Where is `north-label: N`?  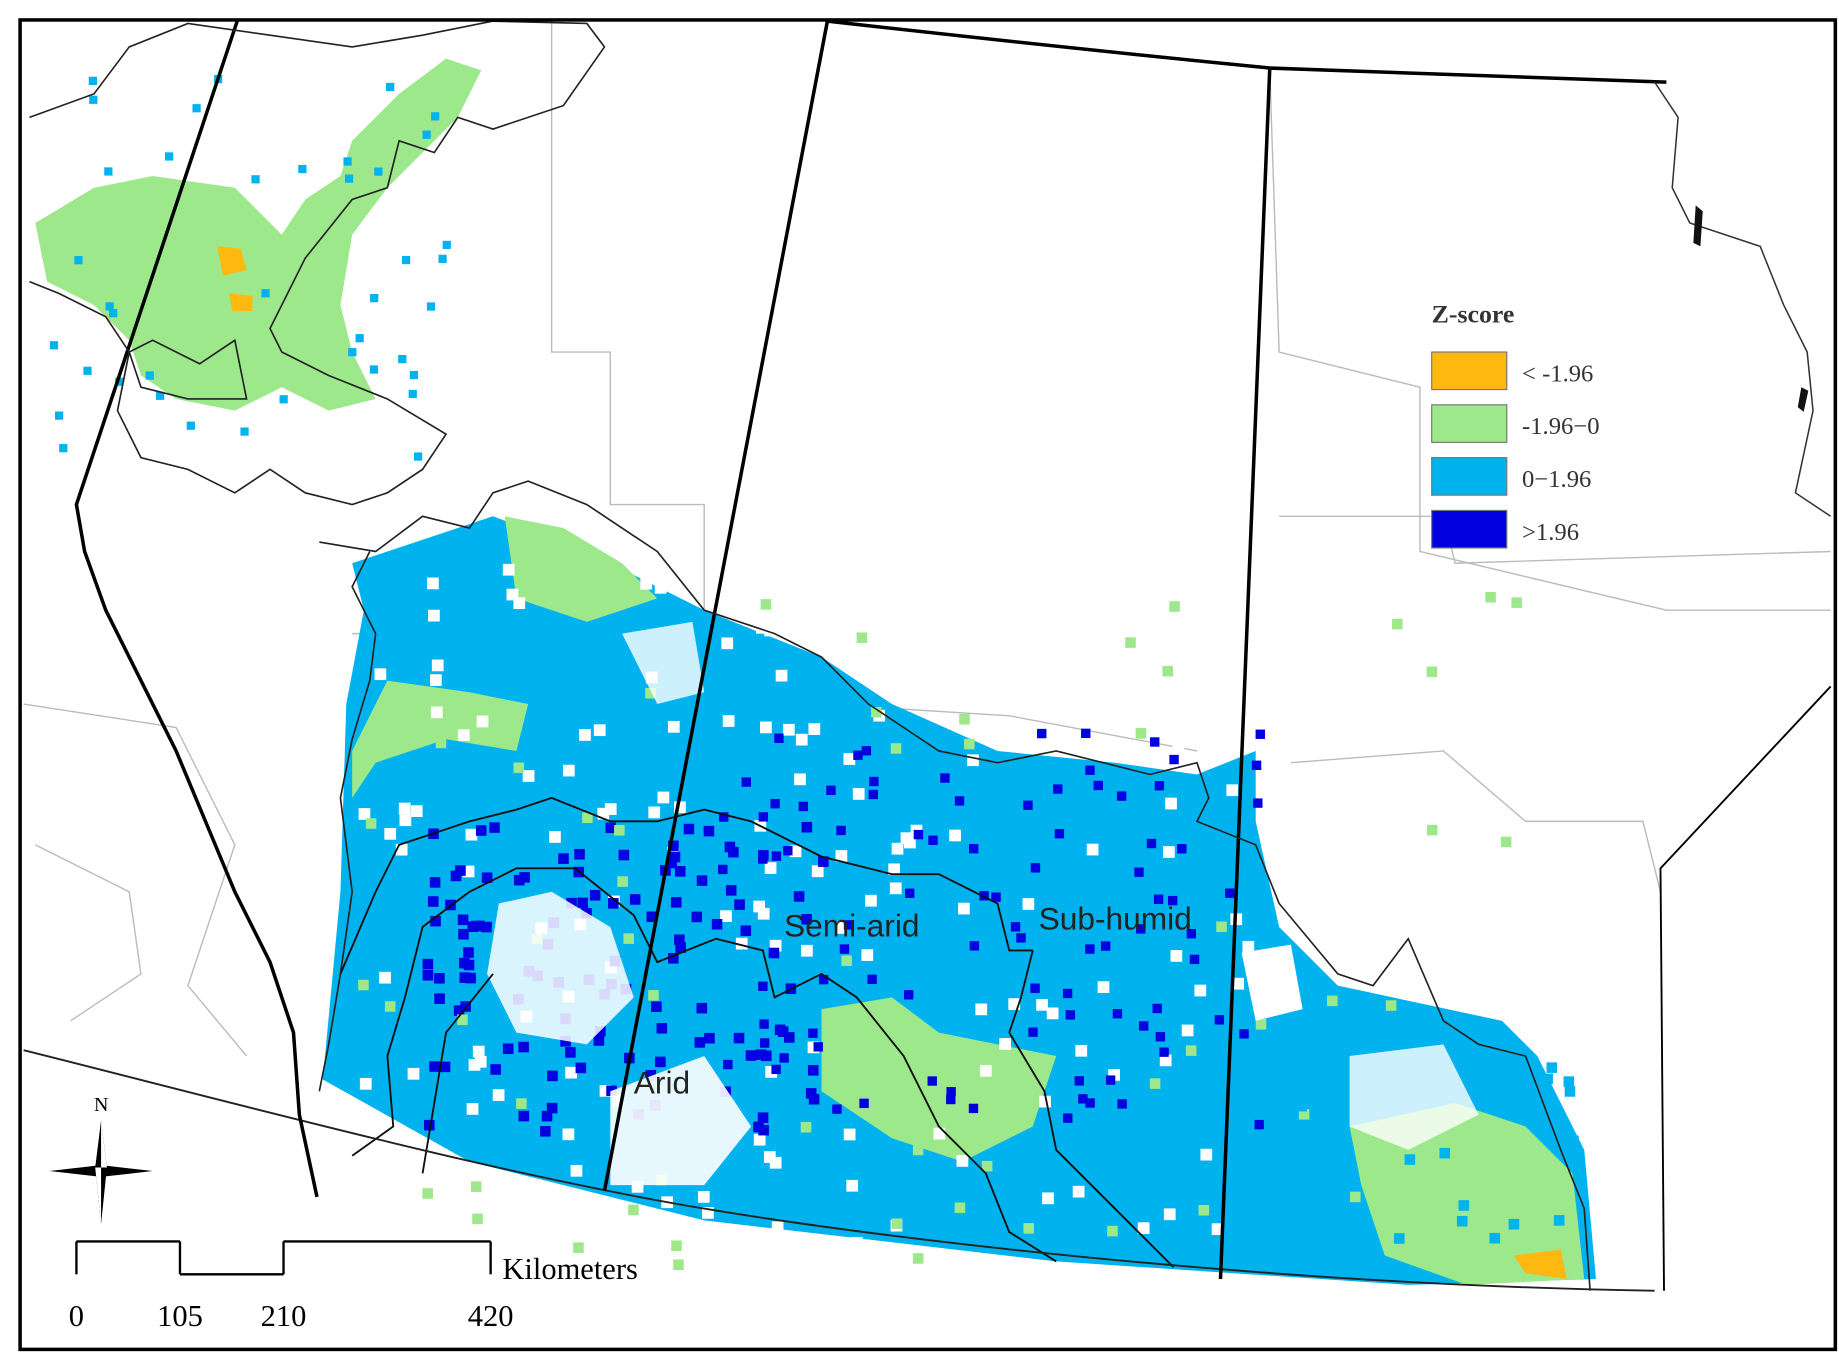
north-label: N is located at coordinates (101, 1105).